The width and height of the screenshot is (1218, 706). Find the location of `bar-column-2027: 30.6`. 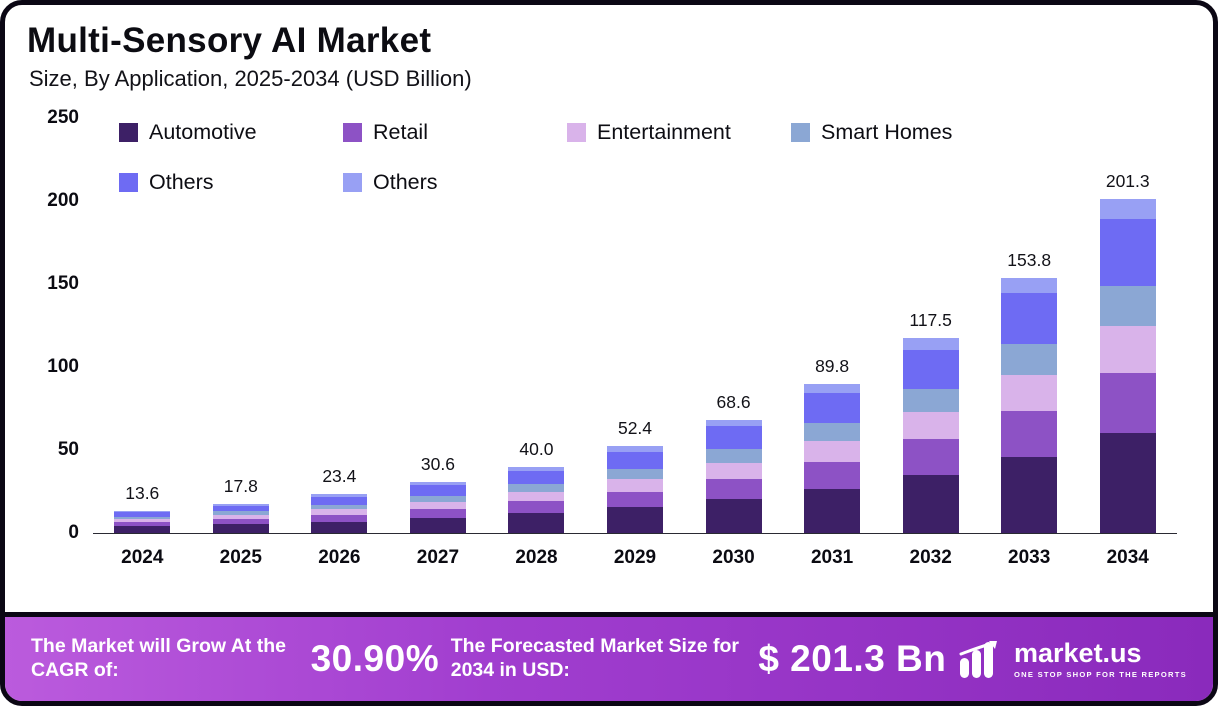

bar-column-2027: 30.6 is located at coordinates (438, 494).